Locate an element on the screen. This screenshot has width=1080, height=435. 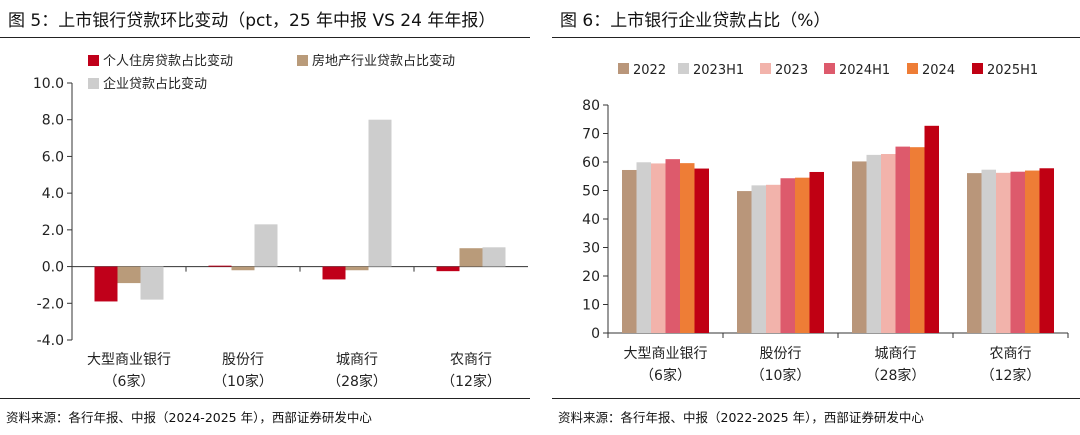
y-tick-label: 40 is located at coordinates (591, 220).